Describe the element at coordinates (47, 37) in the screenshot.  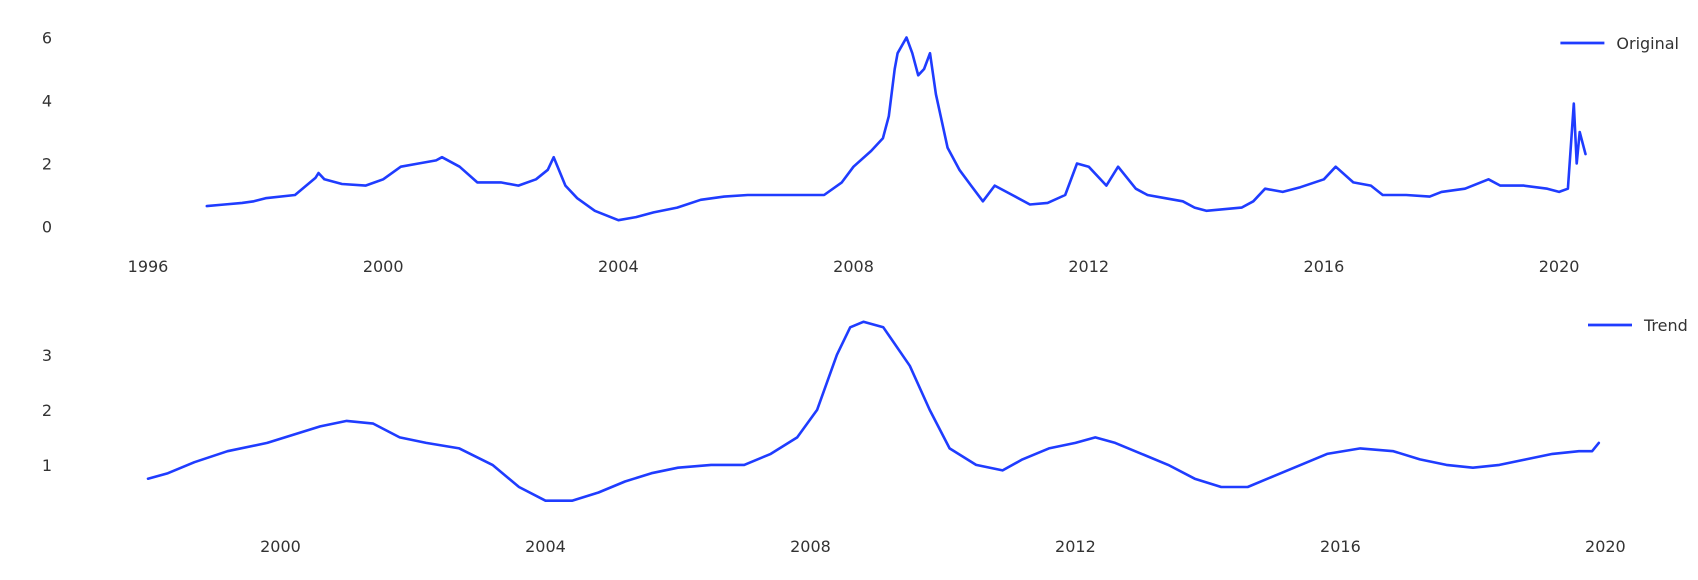
I see `y-tick-label: 6` at that location.